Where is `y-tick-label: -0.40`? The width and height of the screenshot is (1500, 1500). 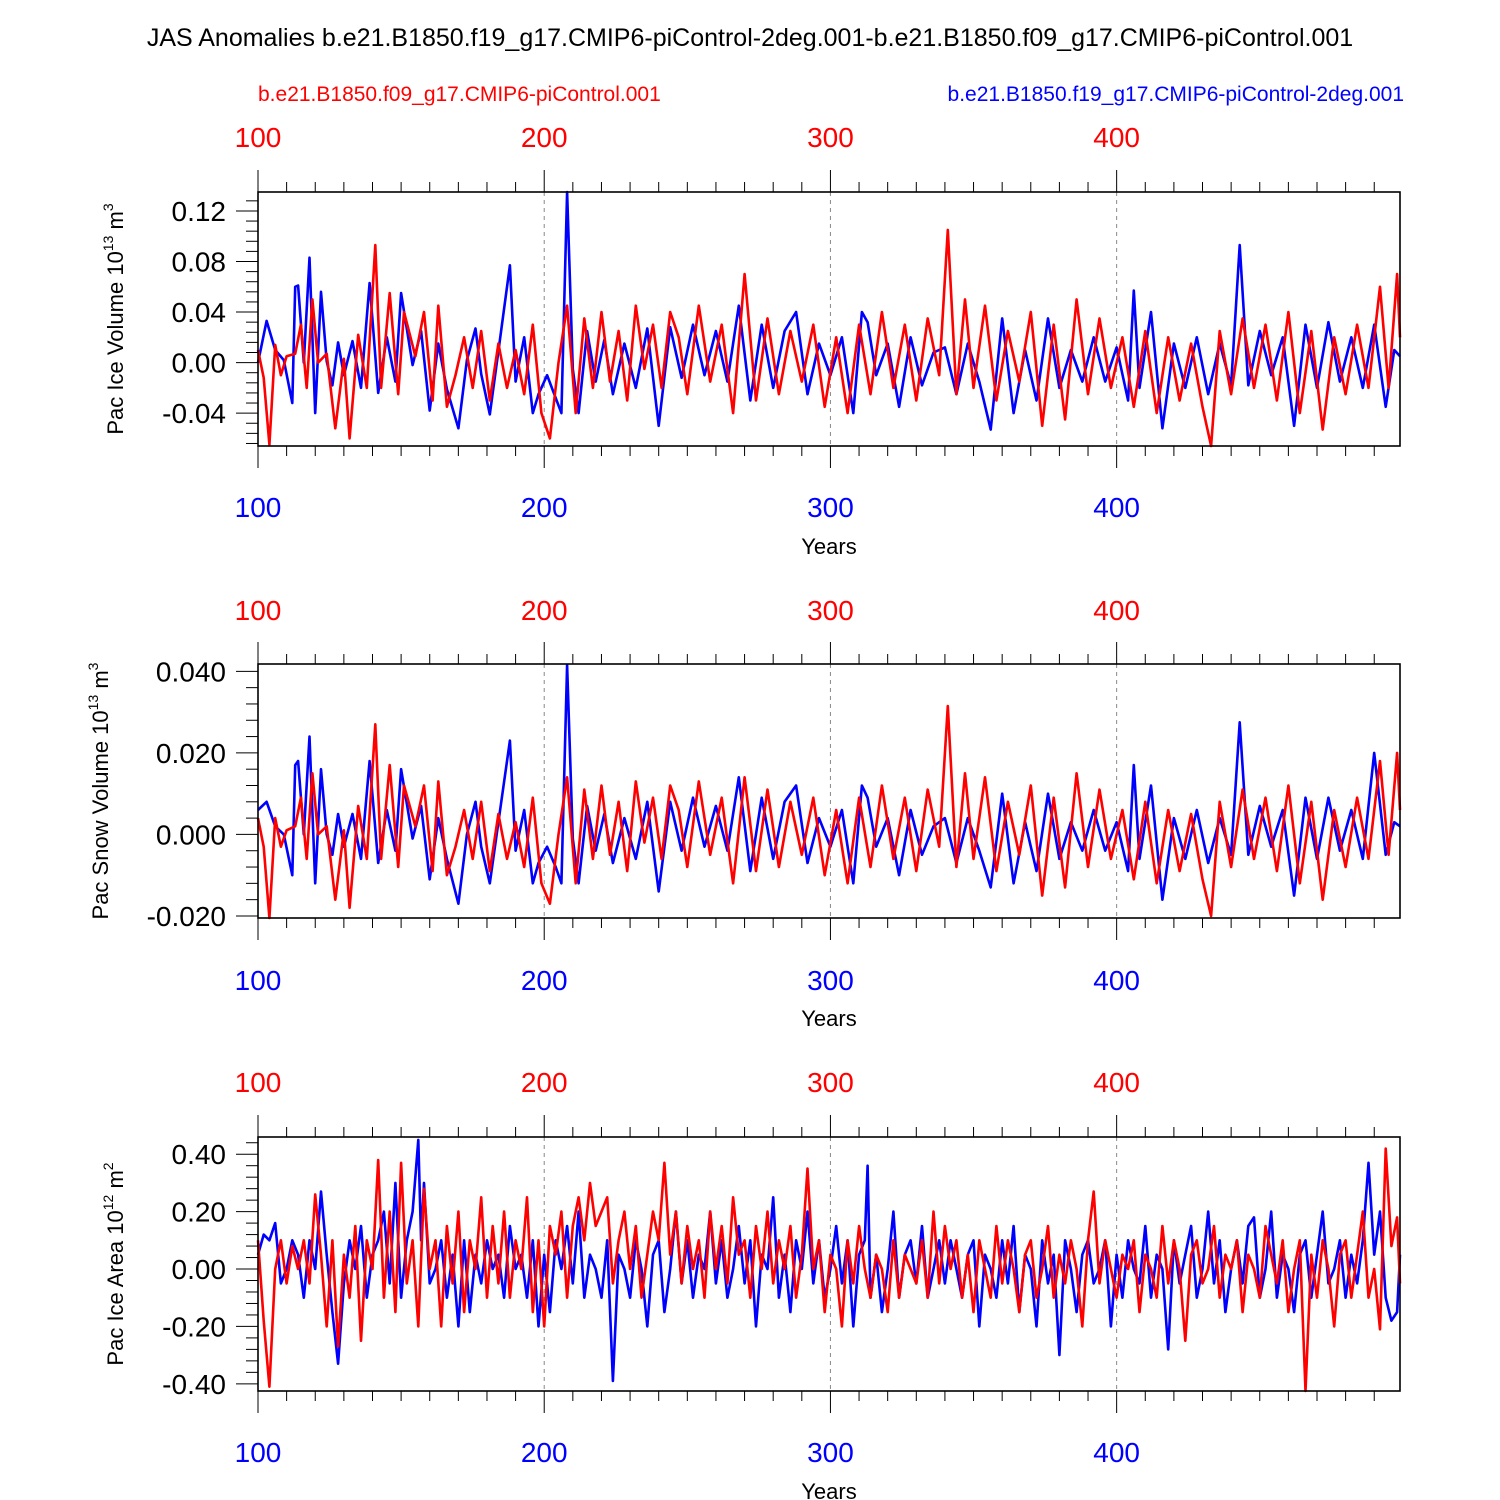 y-tick-label: -0.40 is located at coordinates (194, 1384).